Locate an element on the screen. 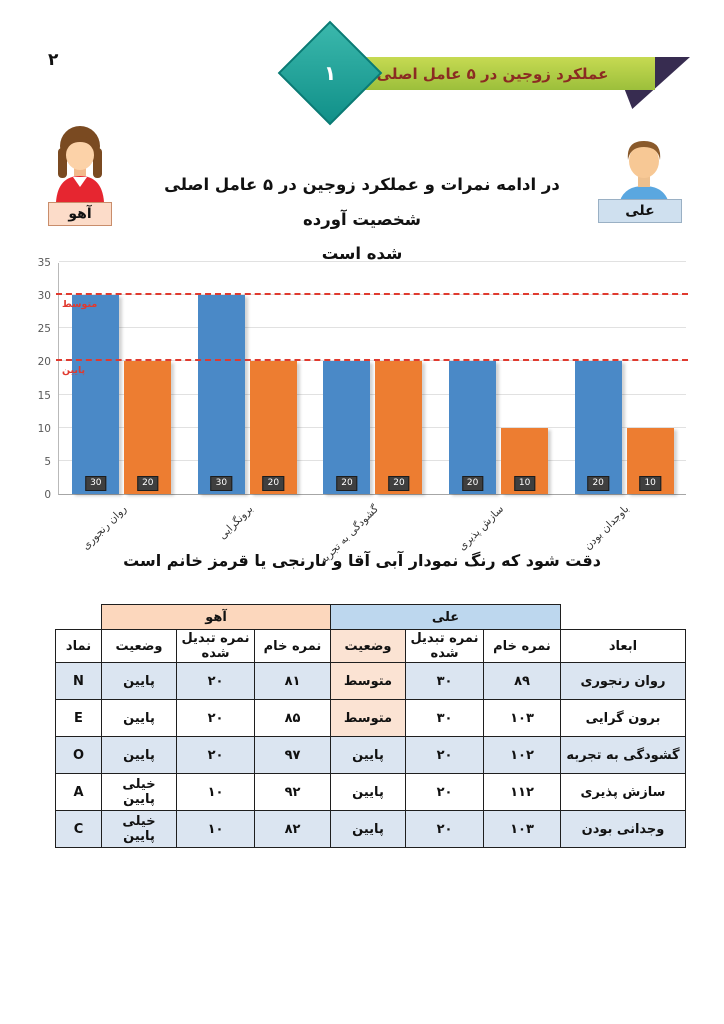  intro-line-2: شده است is located at coordinates (362, 254).